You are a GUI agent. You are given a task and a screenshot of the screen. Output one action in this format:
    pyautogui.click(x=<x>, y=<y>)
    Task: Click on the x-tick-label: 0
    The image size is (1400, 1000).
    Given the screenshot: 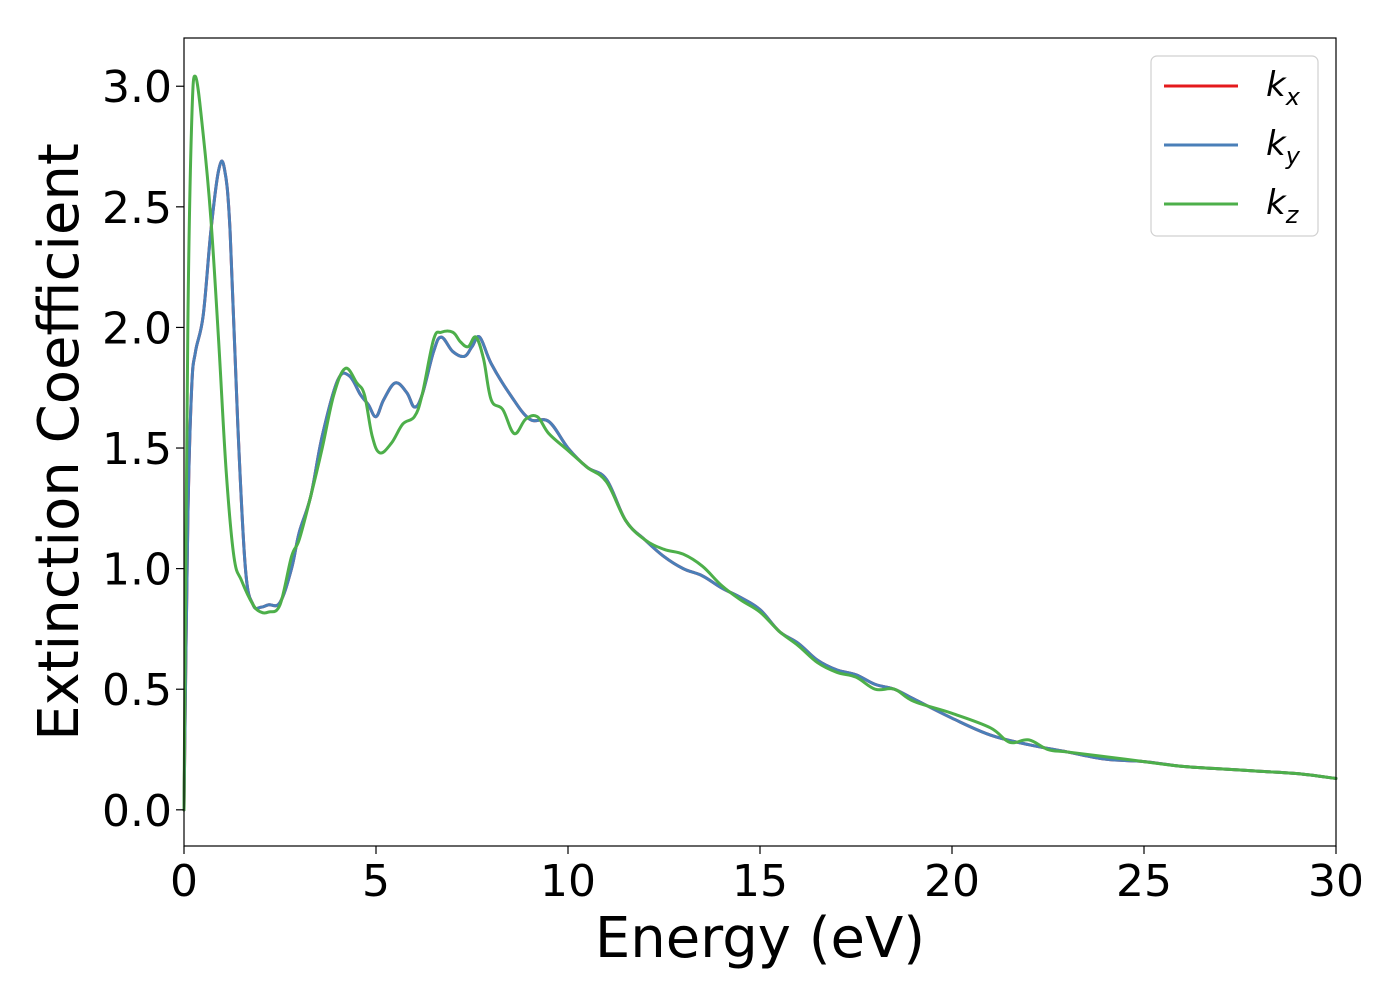 What is the action you would take?
    pyautogui.click(x=184, y=881)
    